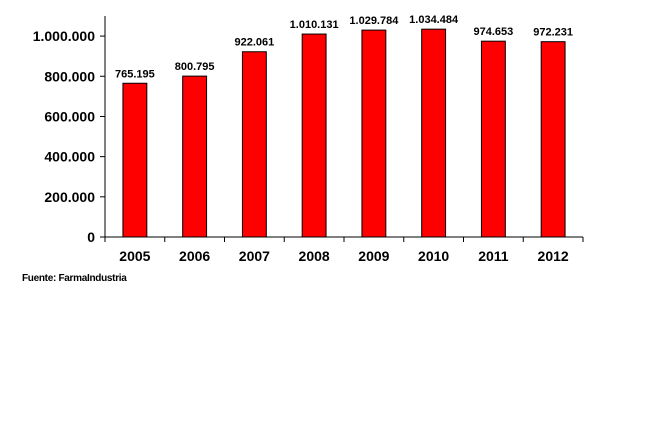 The width and height of the screenshot is (645, 440). Describe the element at coordinates (553, 33) in the screenshot. I see `data-label-2012: 972.231` at that location.